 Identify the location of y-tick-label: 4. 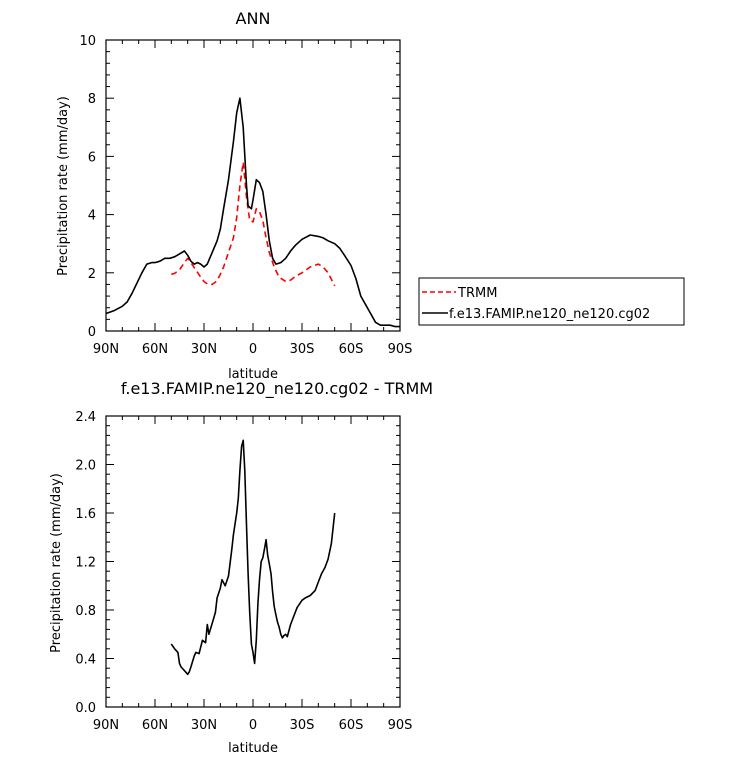
(92, 216).